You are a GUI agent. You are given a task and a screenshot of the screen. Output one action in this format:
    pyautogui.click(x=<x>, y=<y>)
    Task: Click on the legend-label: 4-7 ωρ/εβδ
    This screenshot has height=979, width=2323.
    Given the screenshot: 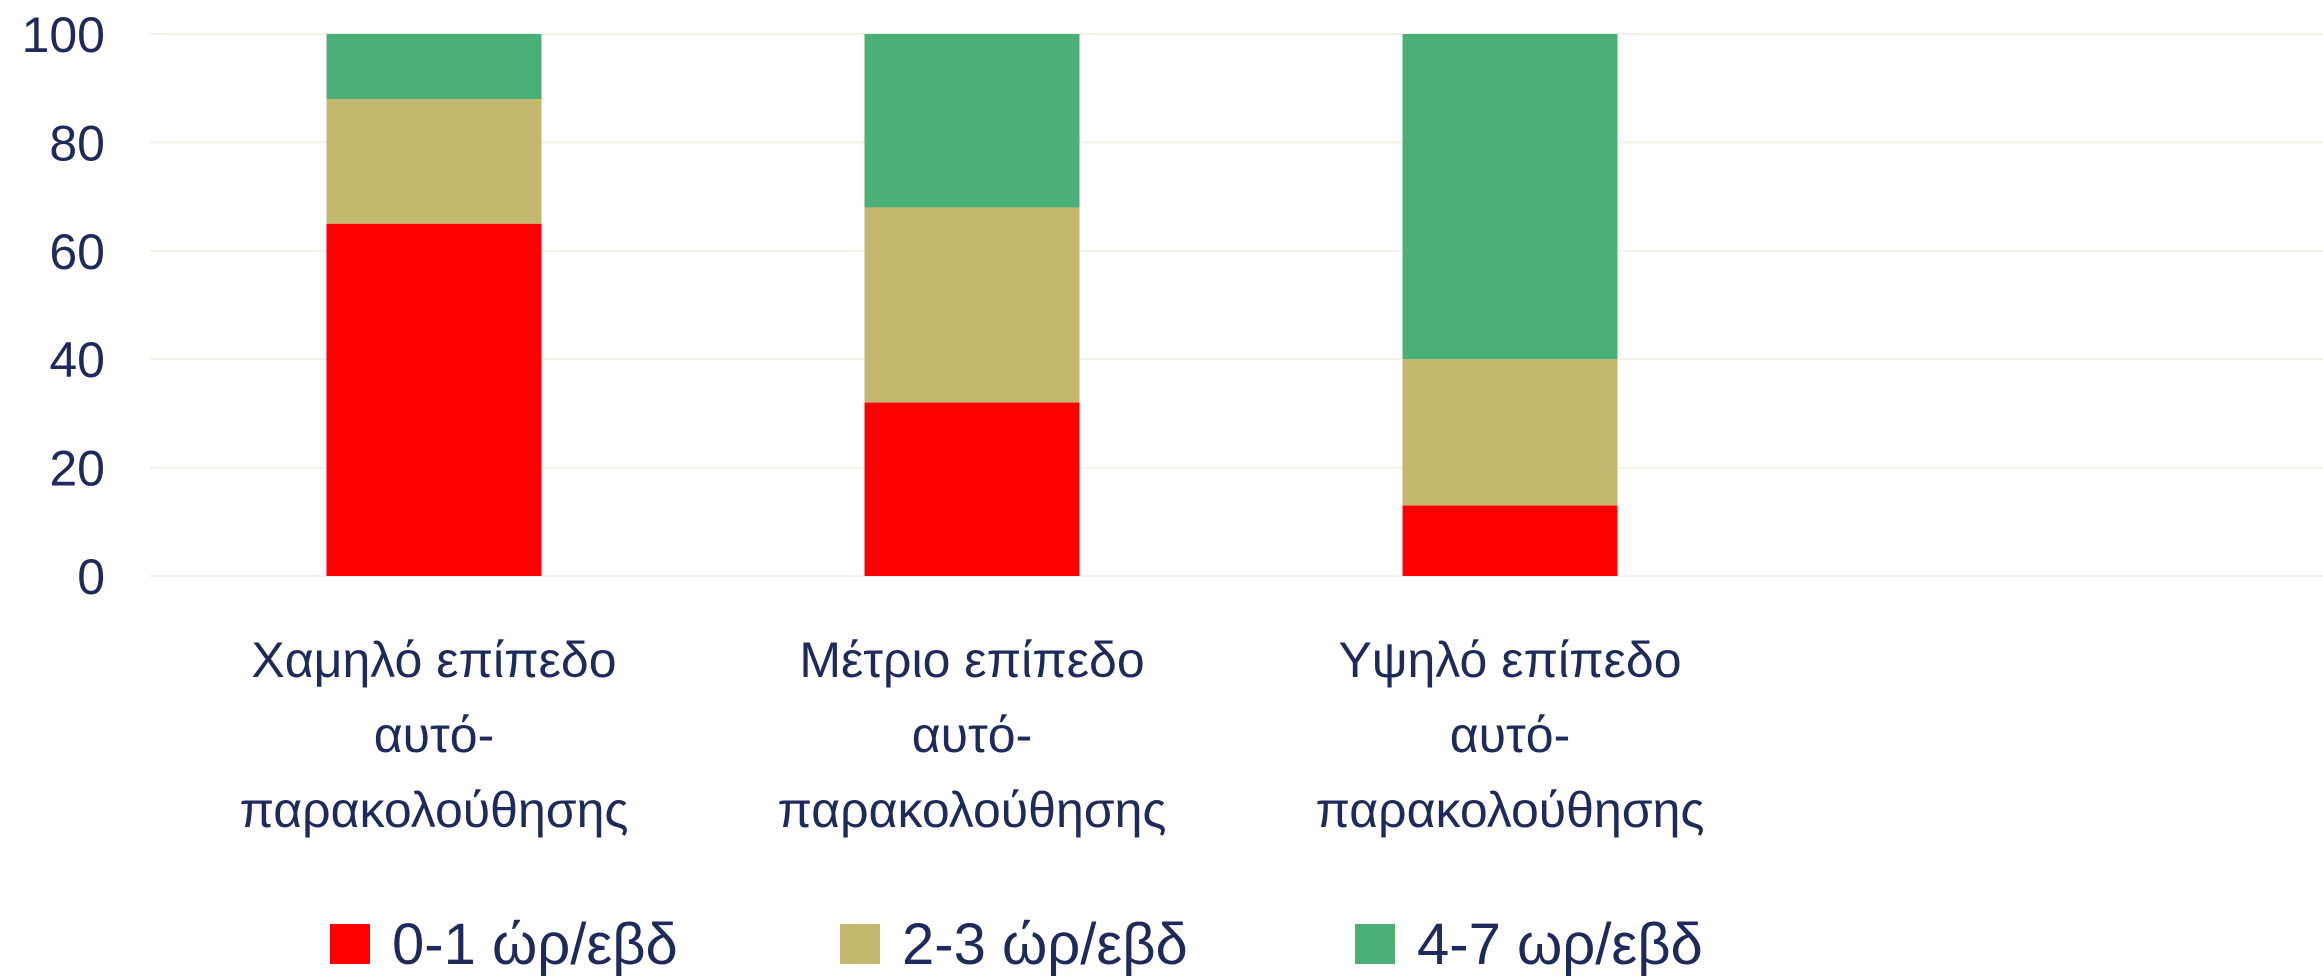 What is the action you would take?
    pyautogui.click(x=1560, y=944)
    